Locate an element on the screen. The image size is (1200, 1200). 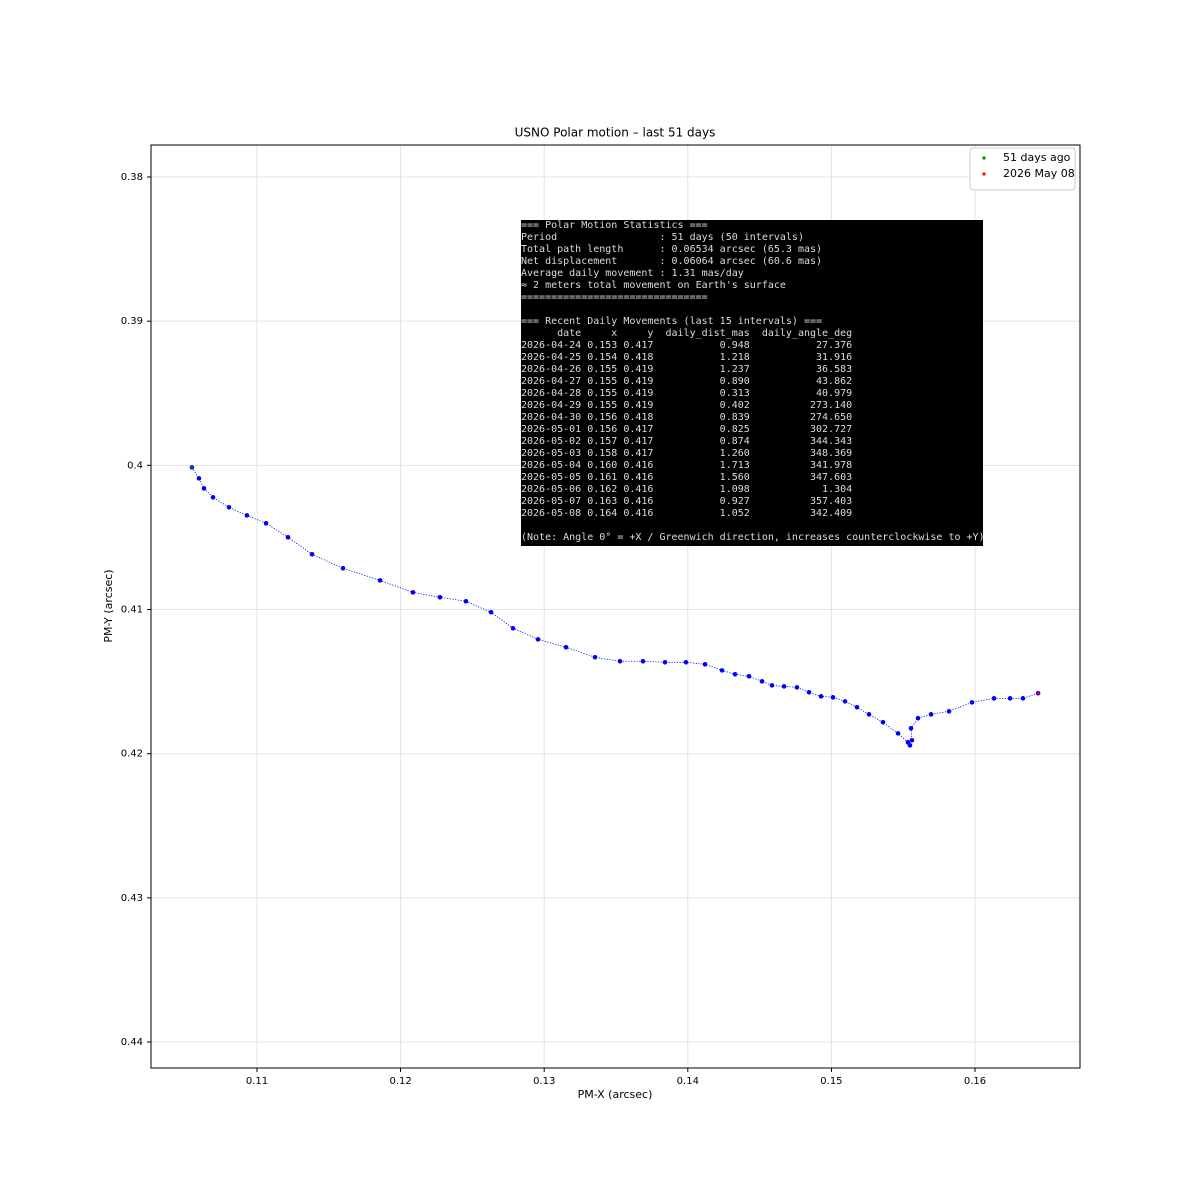
x-tick-label: 0.12 is located at coordinates (400, 1081).